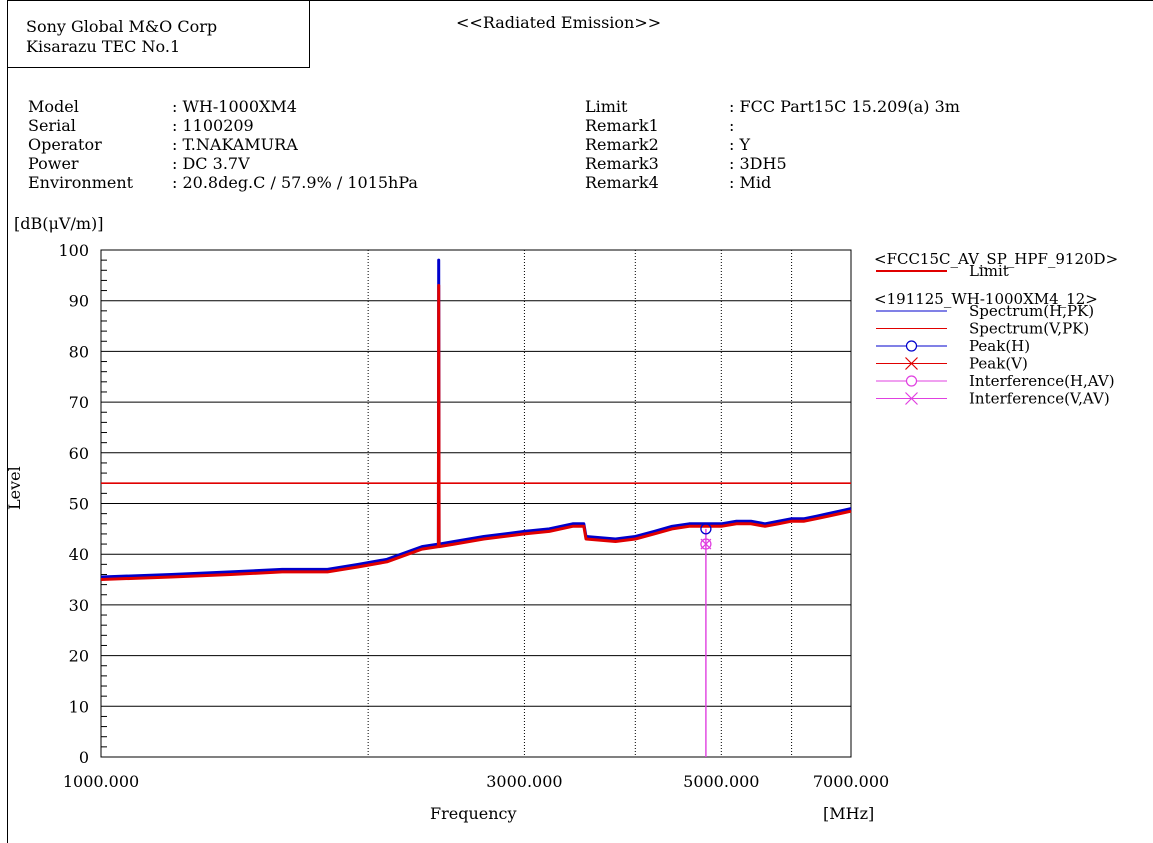 This screenshot has height=843, width=1153. What do you see at coordinates (740, 144) in the screenshot?
I see `info-value-remark2: : Y` at bounding box center [740, 144].